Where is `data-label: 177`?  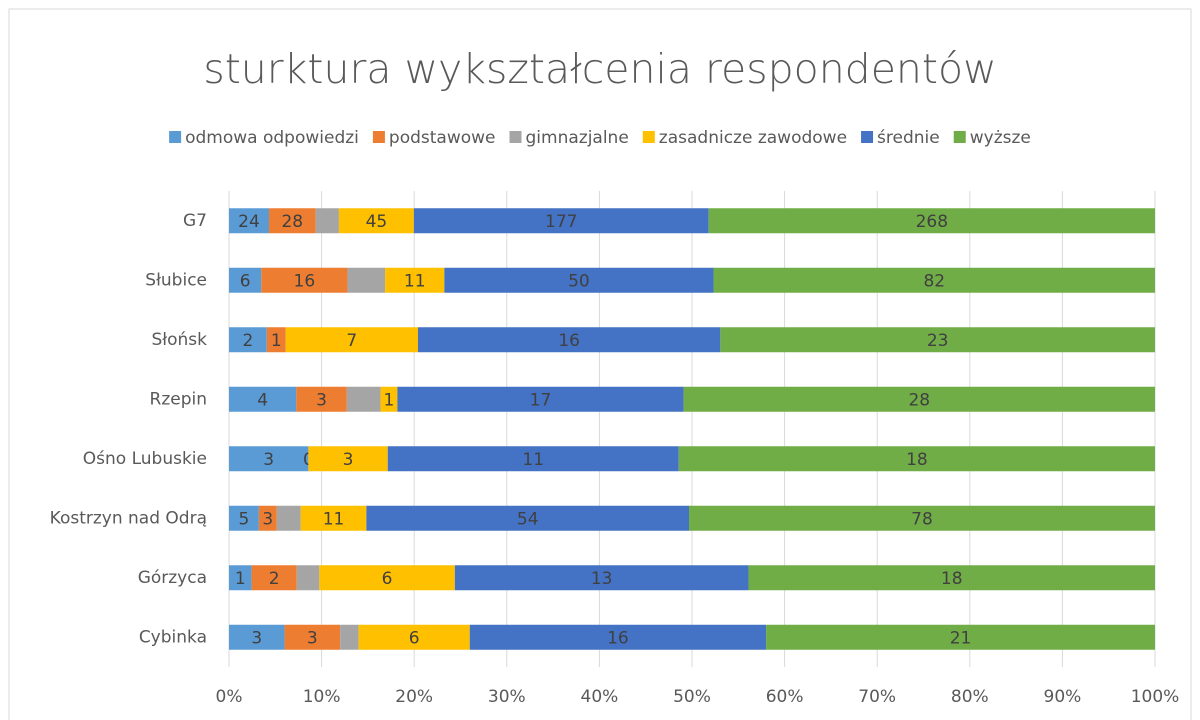 data-label: 177 is located at coordinates (561, 222).